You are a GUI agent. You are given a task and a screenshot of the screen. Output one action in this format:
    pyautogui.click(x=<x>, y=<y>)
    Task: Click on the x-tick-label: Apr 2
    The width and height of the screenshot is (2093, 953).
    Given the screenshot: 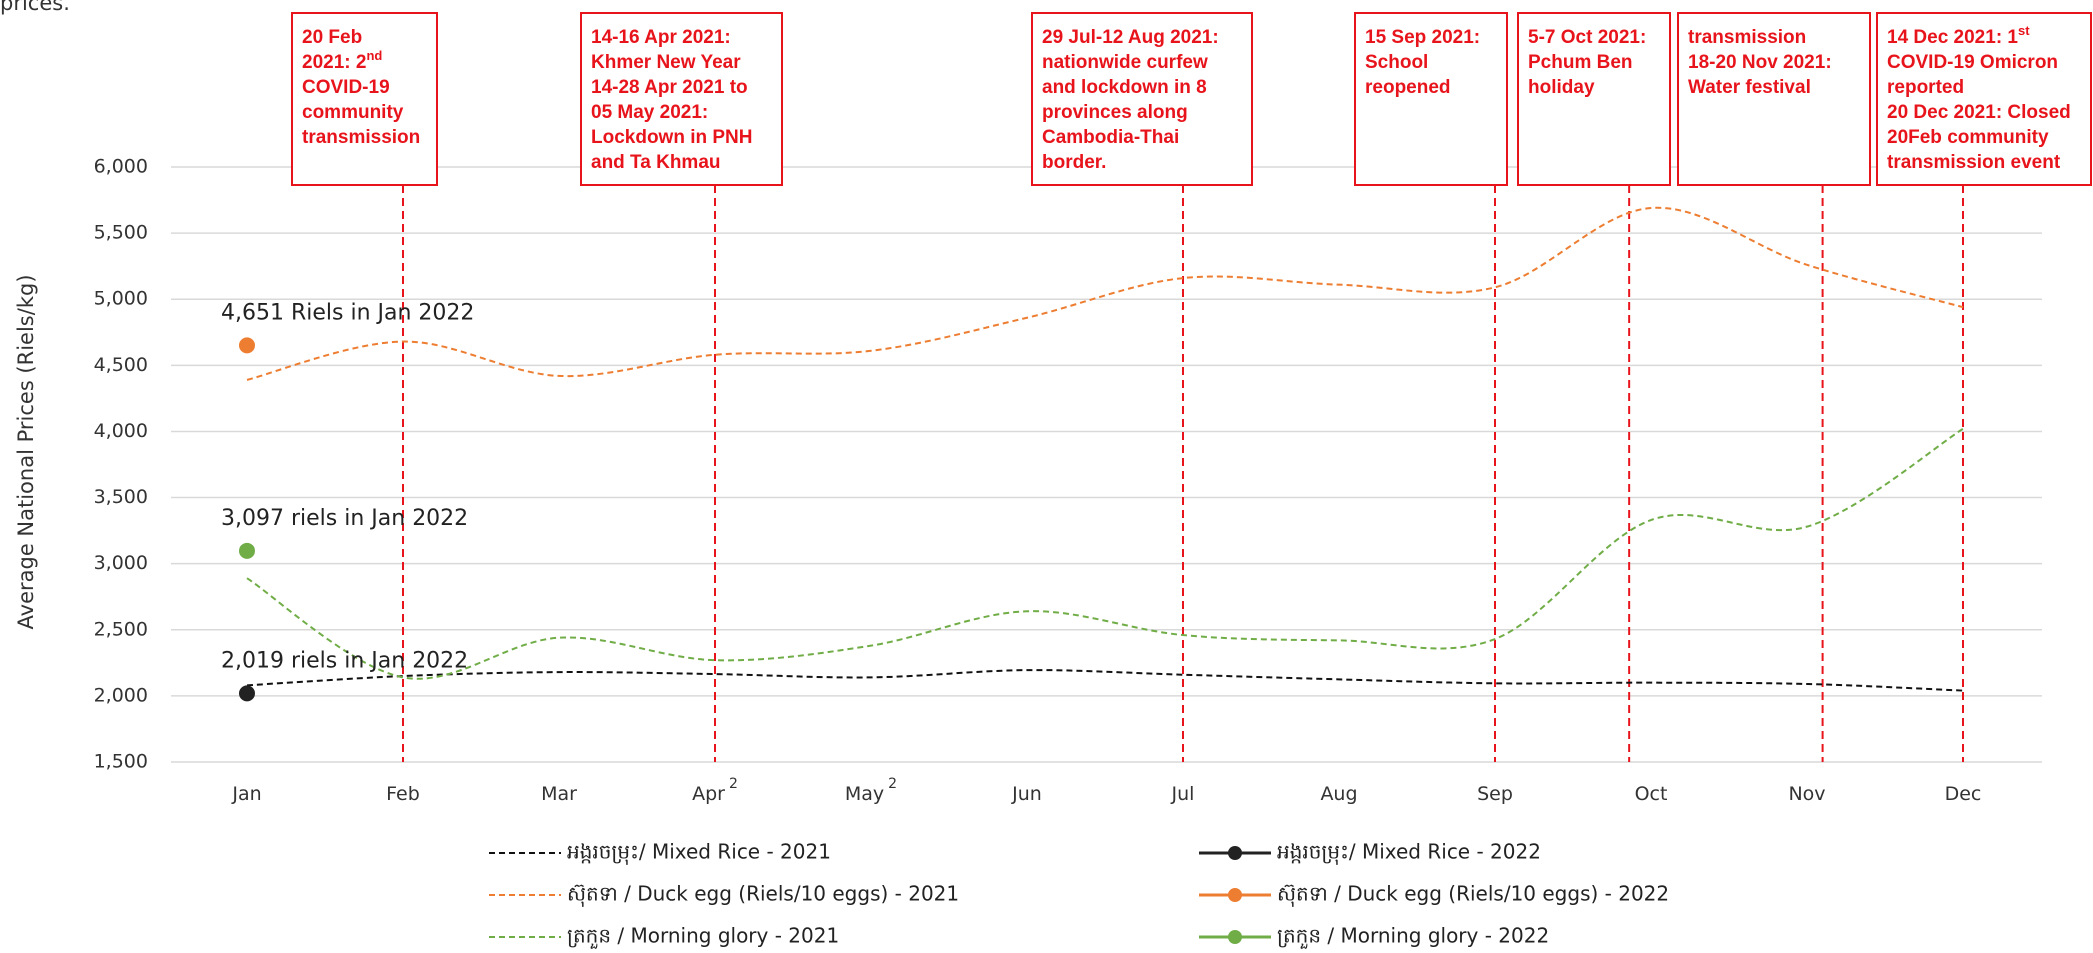 What is the action you would take?
    pyautogui.click(x=715, y=790)
    